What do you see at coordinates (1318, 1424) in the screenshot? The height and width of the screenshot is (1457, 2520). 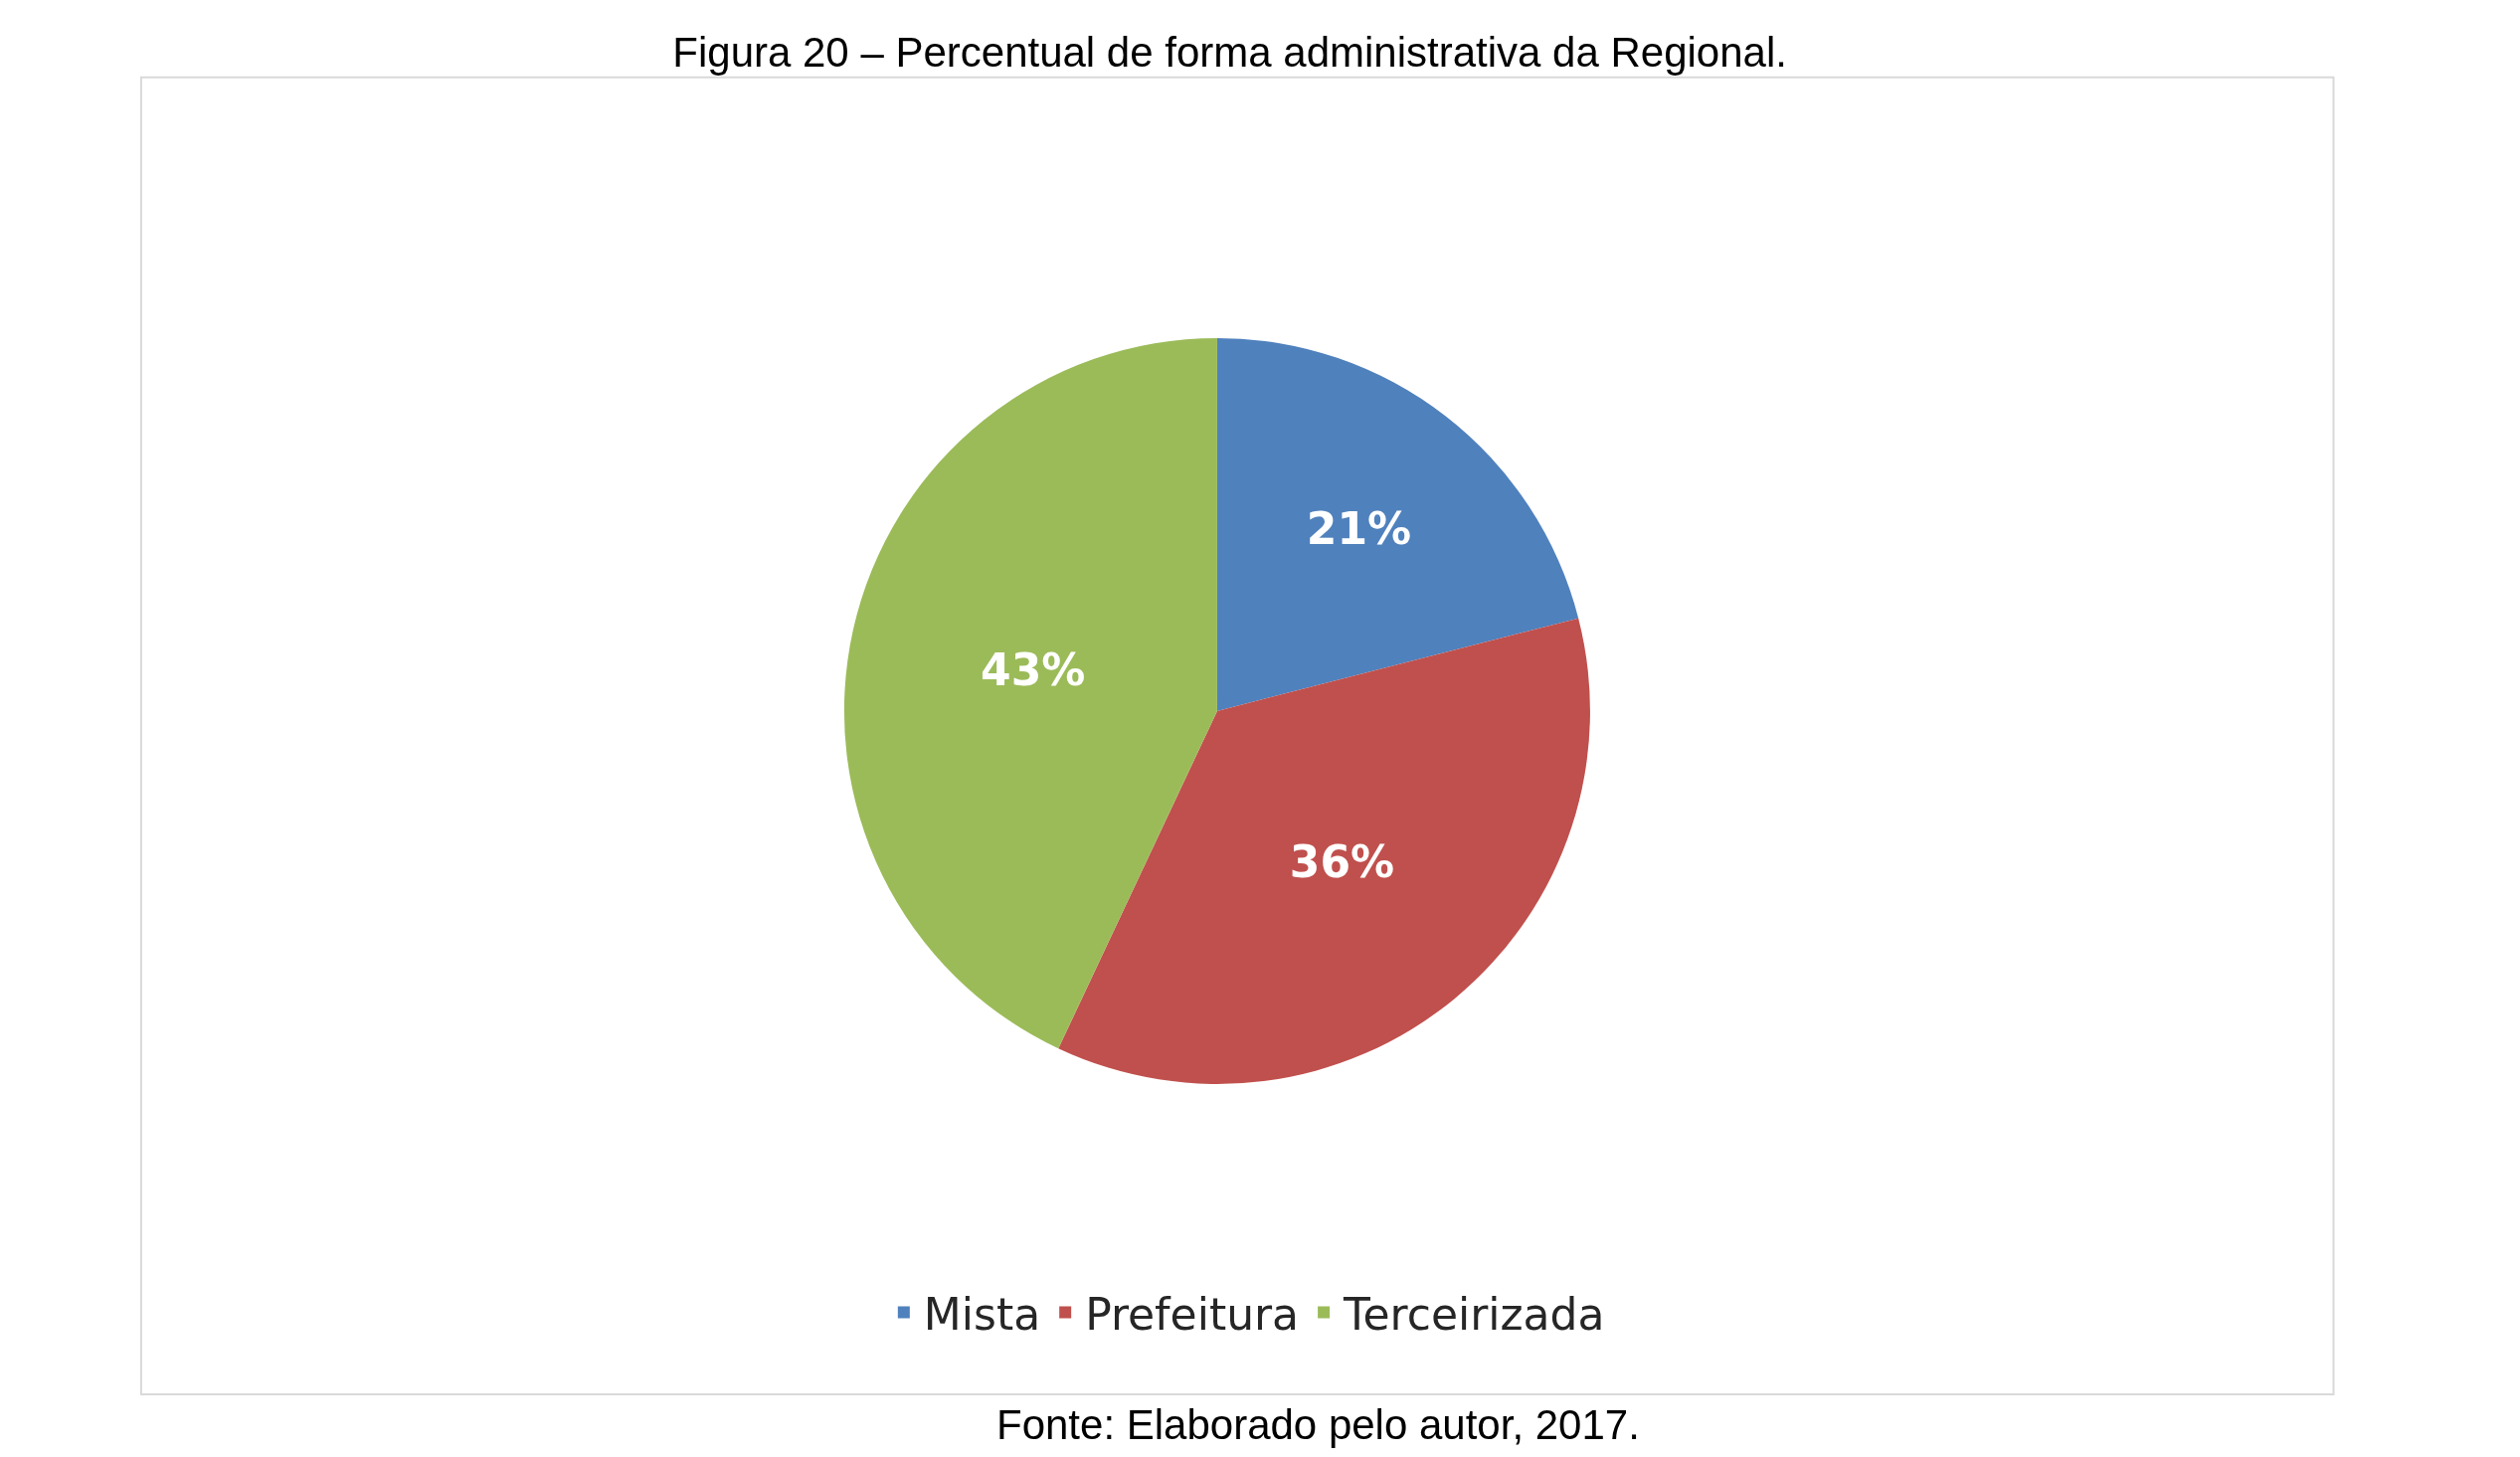 I see `source-note: Fonte: Elaborado pelo autor, 2017.` at bounding box center [1318, 1424].